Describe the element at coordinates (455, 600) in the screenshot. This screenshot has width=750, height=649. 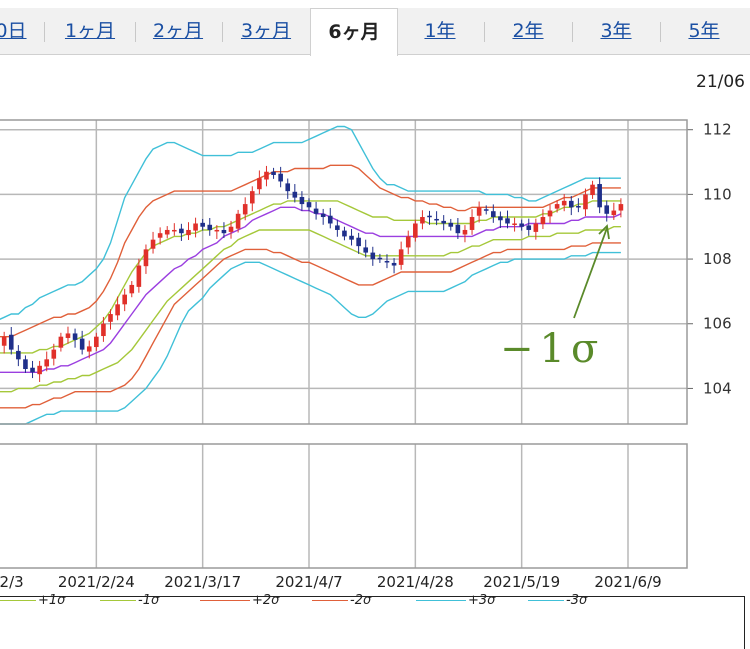
I see `legend-entry: +3σ` at that location.